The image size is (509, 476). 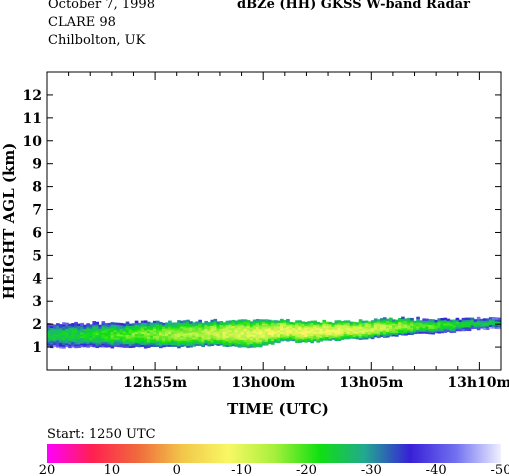 What do you see at coordinates (37, 348) in the screenshot?
I see `y-tick-label: 1` at bounding box center [37, 348].